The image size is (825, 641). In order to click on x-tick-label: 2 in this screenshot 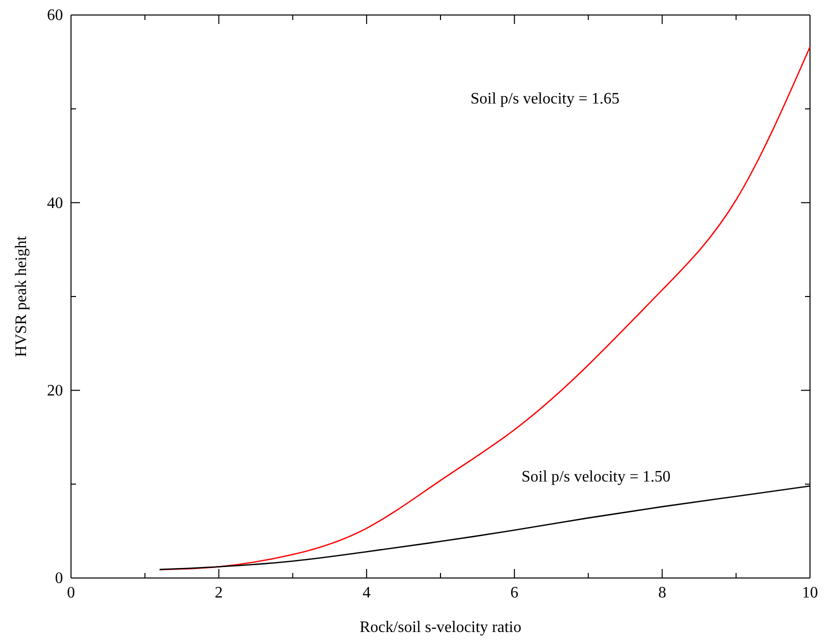, I will do `click(218, 593)`.